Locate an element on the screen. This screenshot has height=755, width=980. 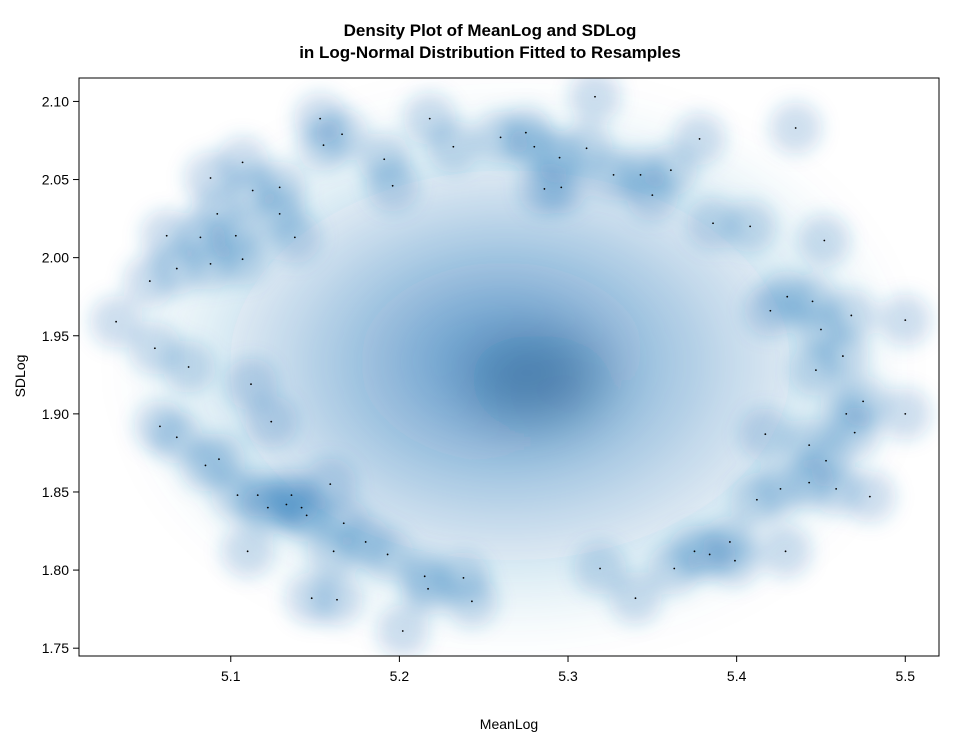
y-tick-label-7: 2.10 is located at coordinates (55, 101).